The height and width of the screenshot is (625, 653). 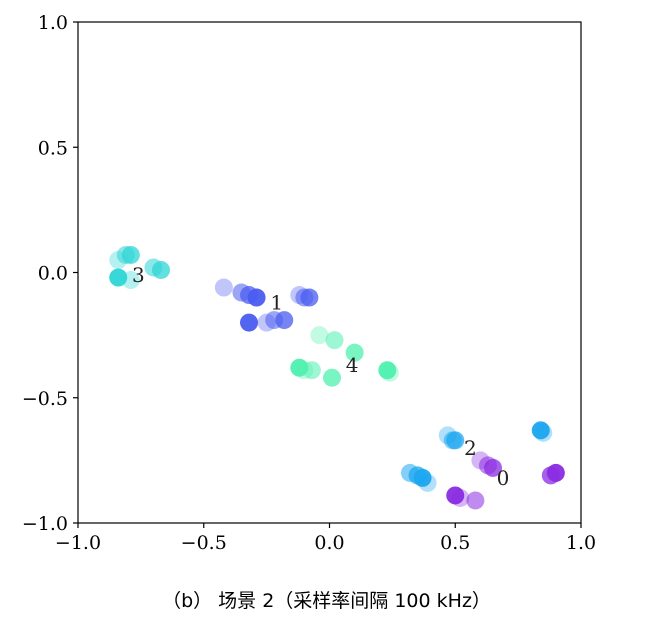 What do you see at coordinates (326, 601) in the screenshot?
I see `figure-caption: （b） 场景 2（采样率间隔 100 kHz）` at bounding box center [326, 601].